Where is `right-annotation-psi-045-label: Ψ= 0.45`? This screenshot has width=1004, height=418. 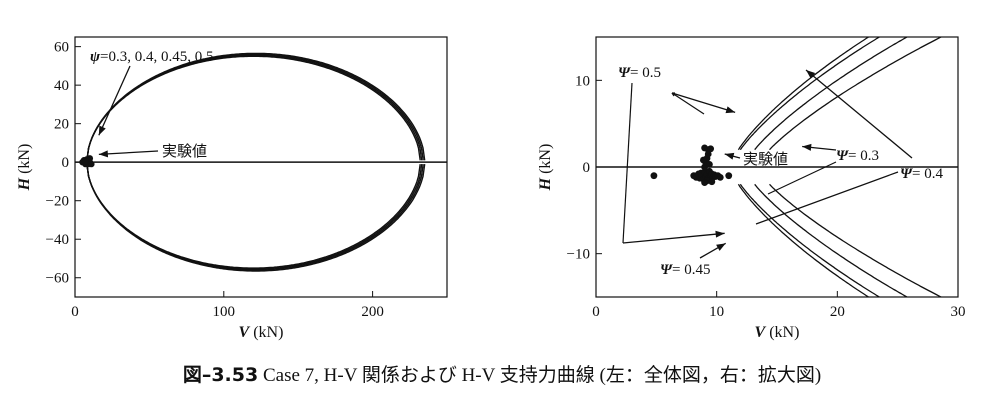
right-annotation-psi-045-label: Ψ= 0.45 is located at coordinates (685, 270).